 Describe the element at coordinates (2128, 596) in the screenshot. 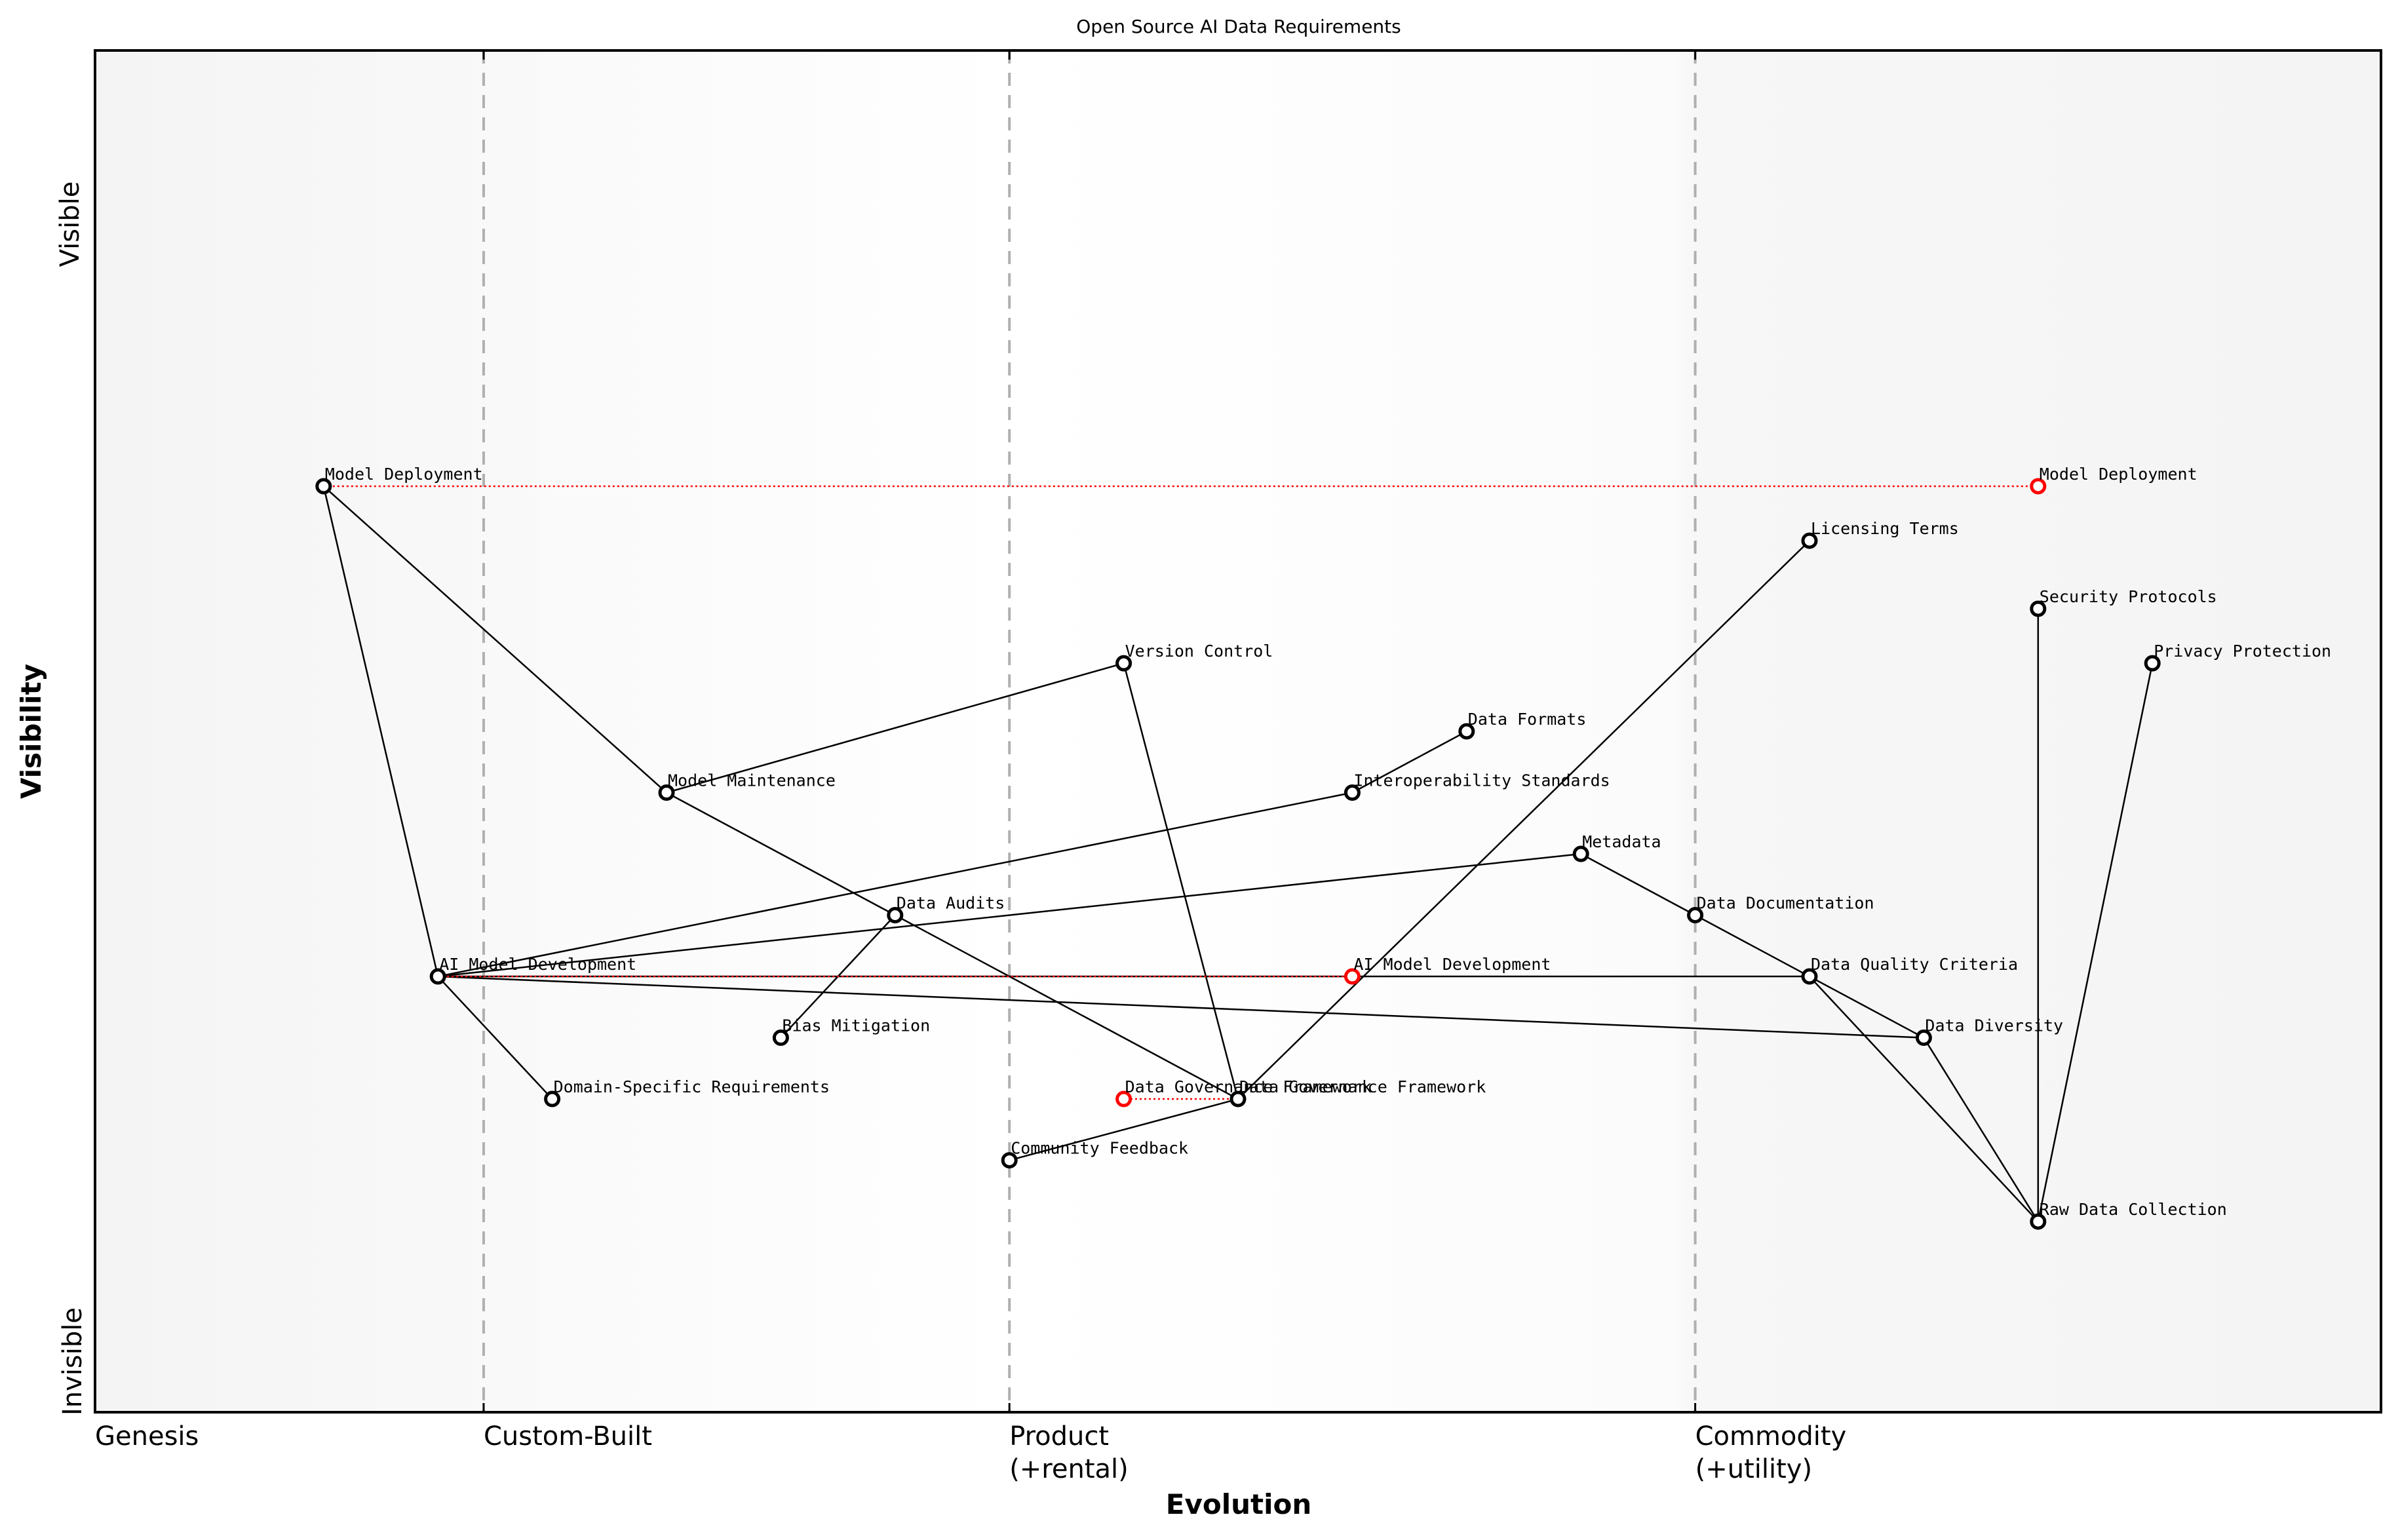

I see `node-label: Security Protocols` at that location.